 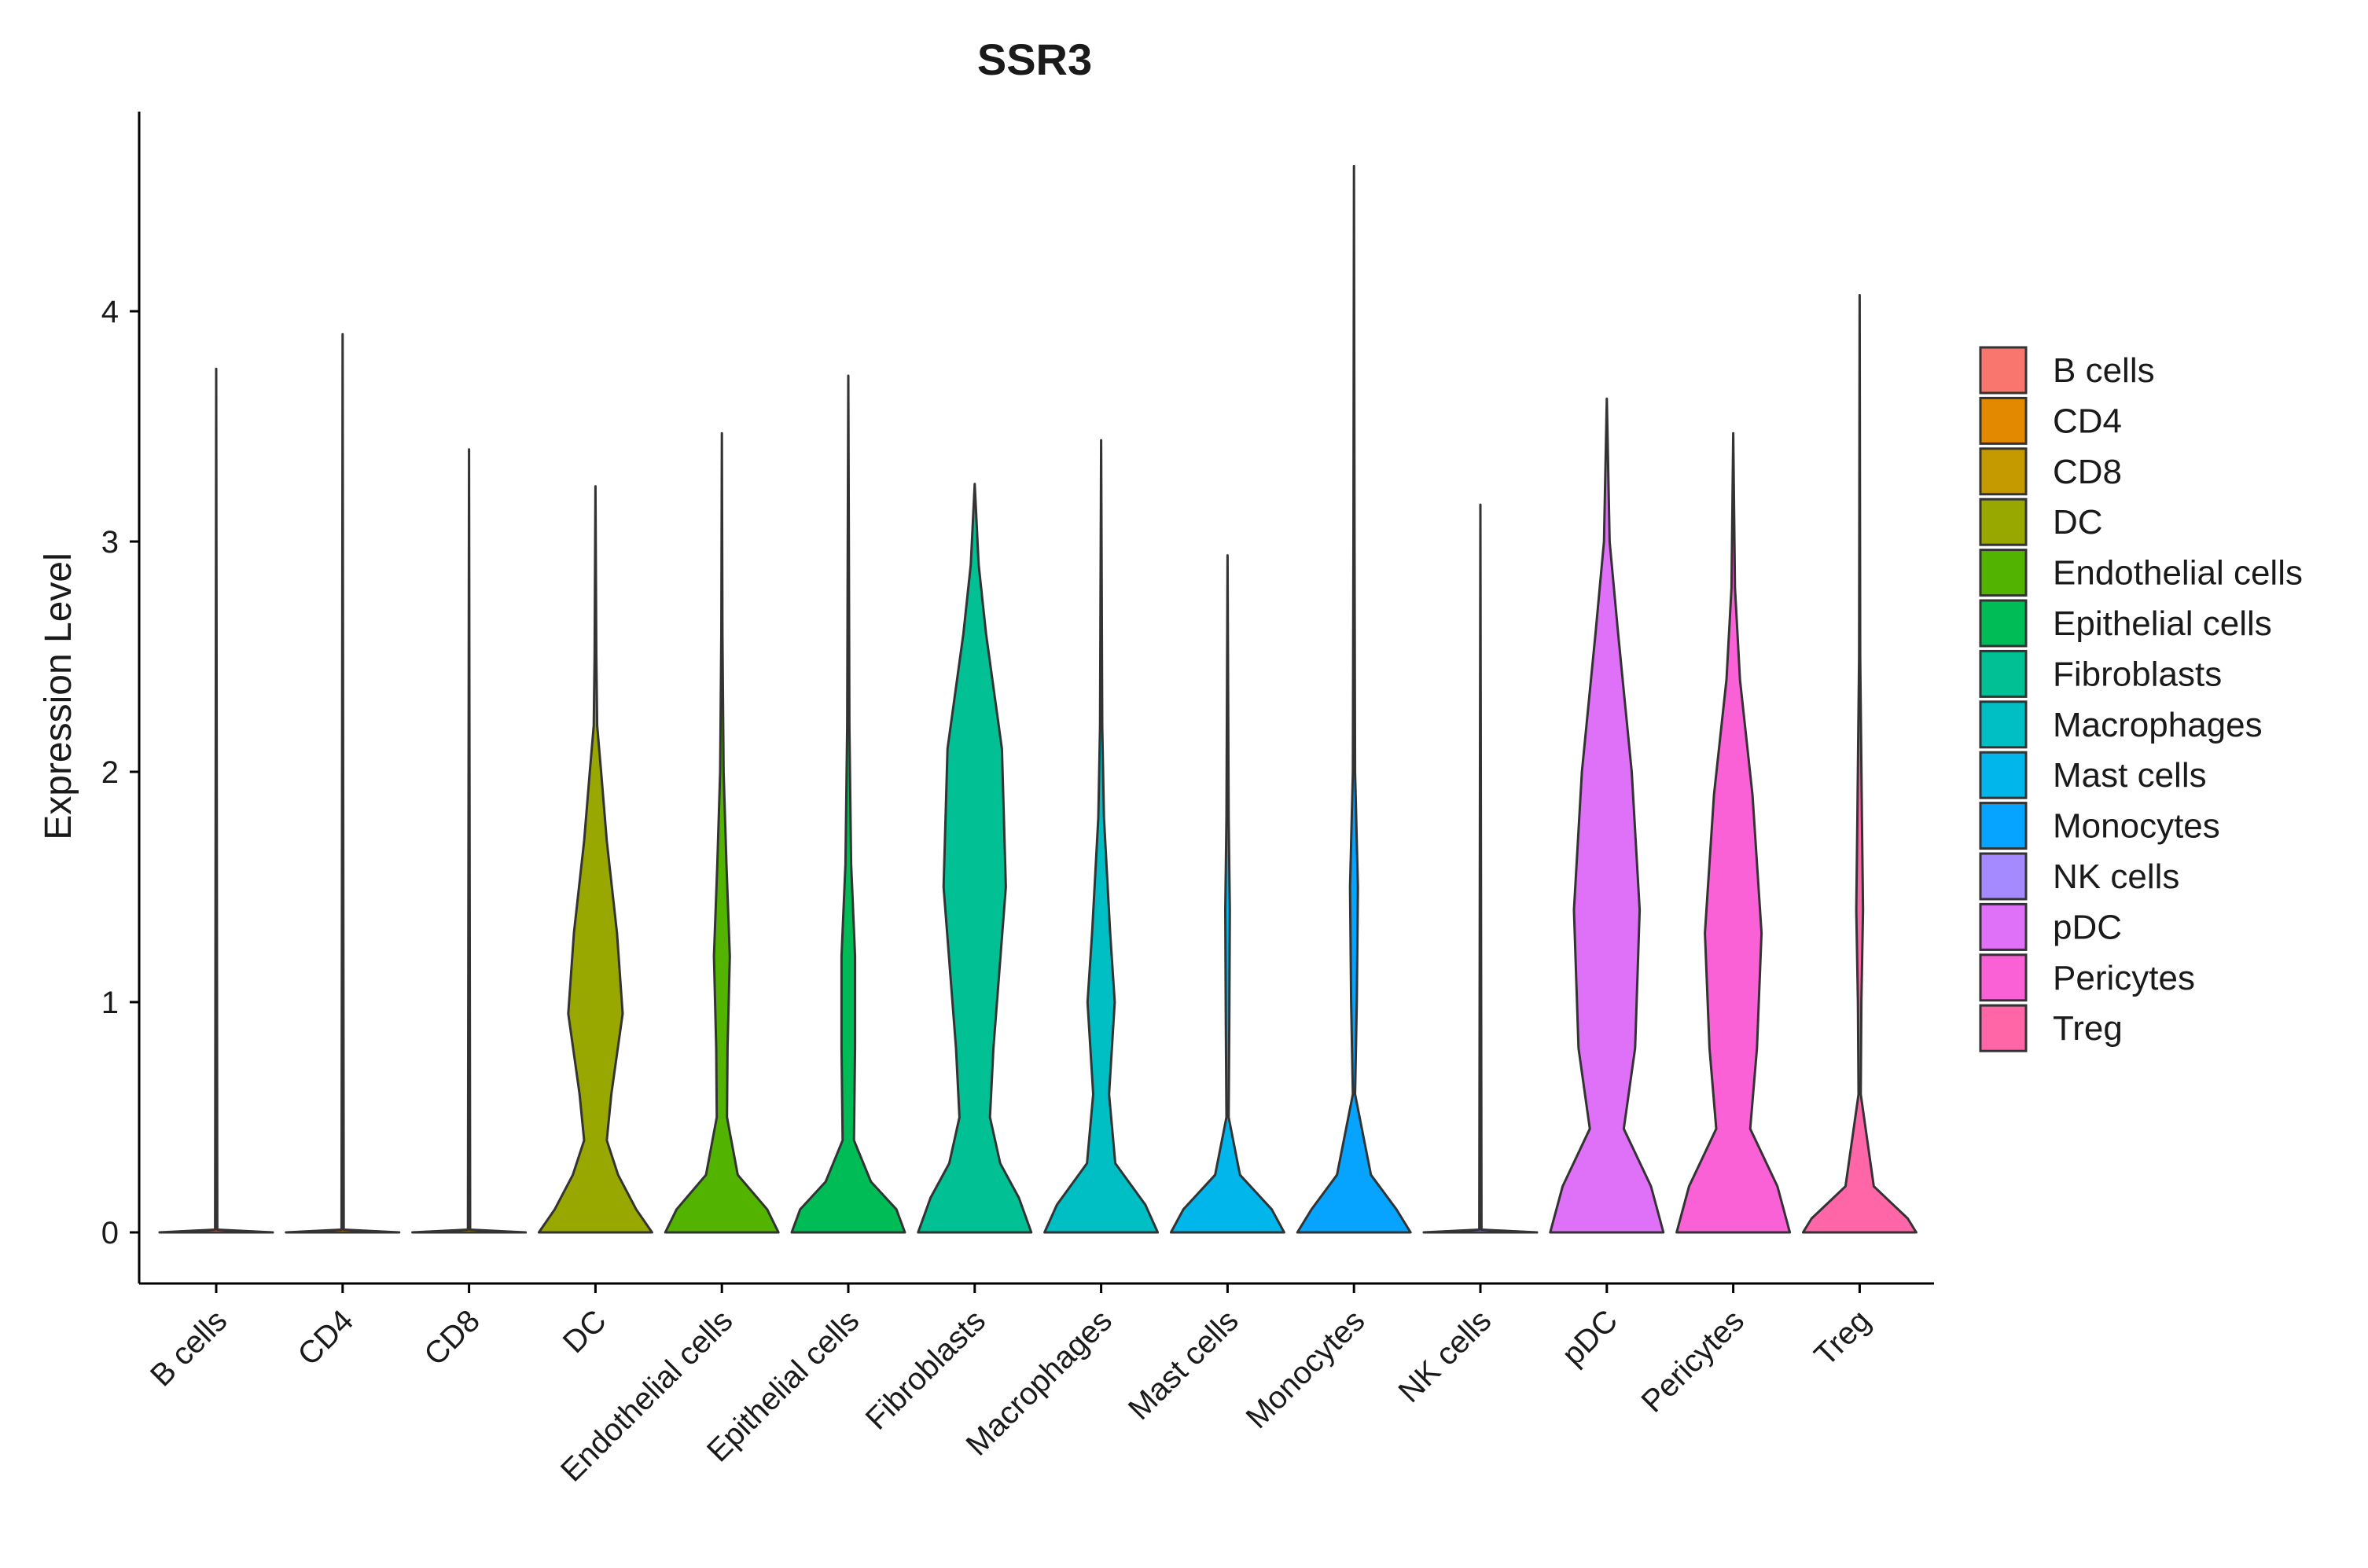 I want to click on legend-label-endothelial-cells: Endothelial cells, so click(x=2178, y=573).